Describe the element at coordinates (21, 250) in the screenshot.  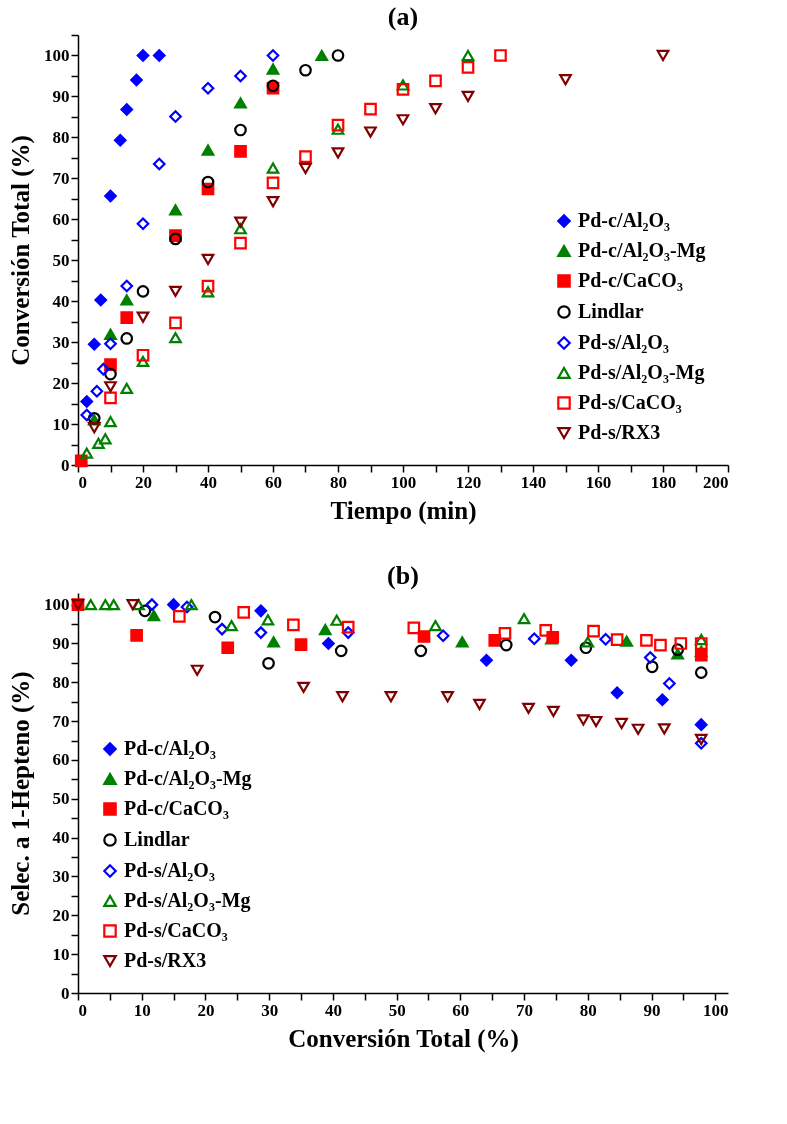
I see `y-axis-title: Conversión Total (%)` at that location.